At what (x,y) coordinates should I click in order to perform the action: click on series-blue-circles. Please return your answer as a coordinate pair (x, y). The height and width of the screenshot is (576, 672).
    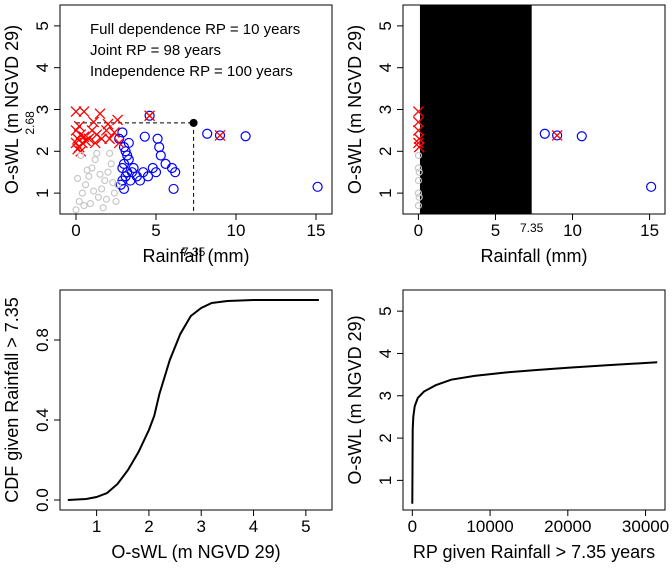
    Looking at the image, I should click on (218, 152).